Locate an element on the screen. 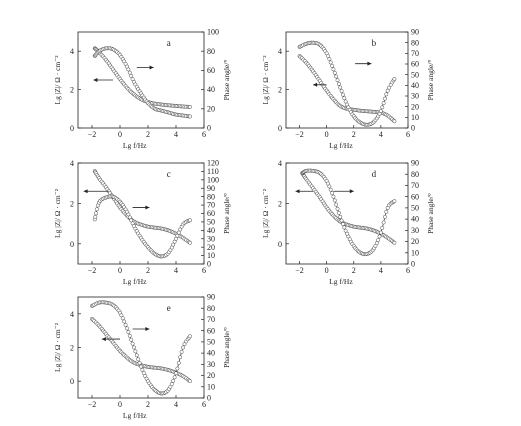  series-magnitude is located at coordinates (142, 77).